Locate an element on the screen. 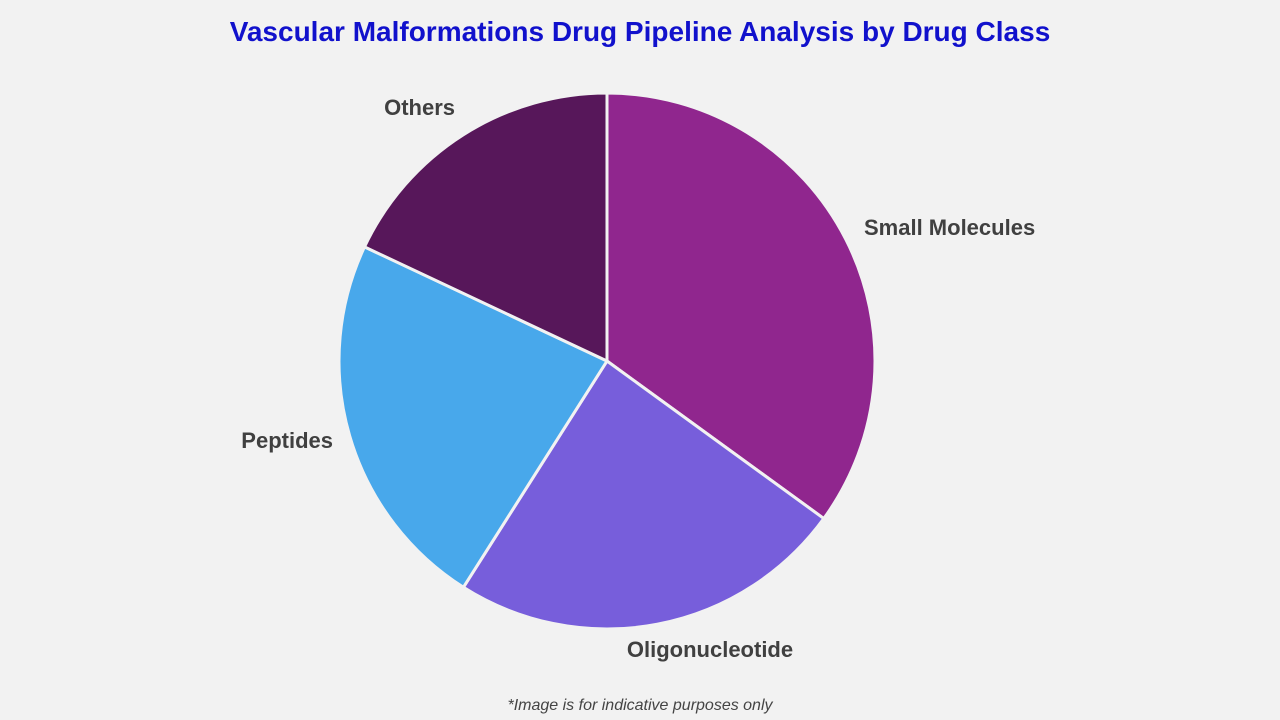 Image resolution: width=1280 pixels, height=720 pixels. pie-slice-others is located at coordinates (486, 227).